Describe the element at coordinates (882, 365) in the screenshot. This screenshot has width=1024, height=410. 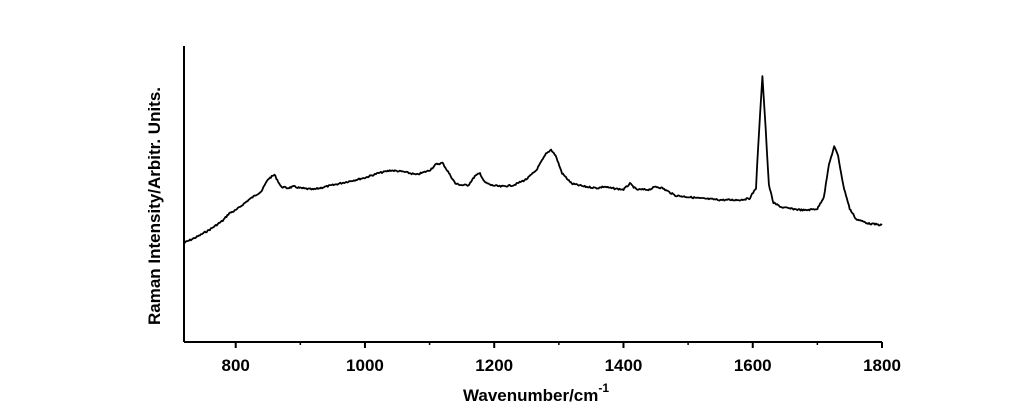
I see `x-tick-label: 1800` at that location.